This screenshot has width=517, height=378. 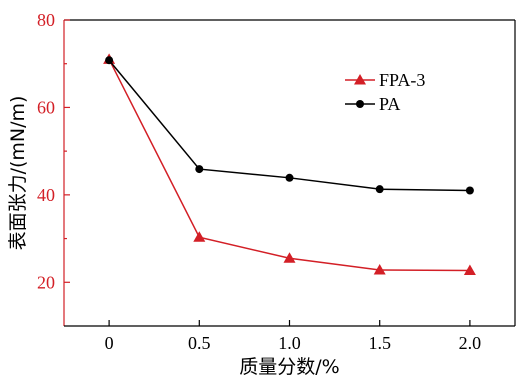 What do you see at coordinates (289, 367) in the screenshot?
I see `x-axis-title: 质量分数/%` at bounding box center [289, 367].